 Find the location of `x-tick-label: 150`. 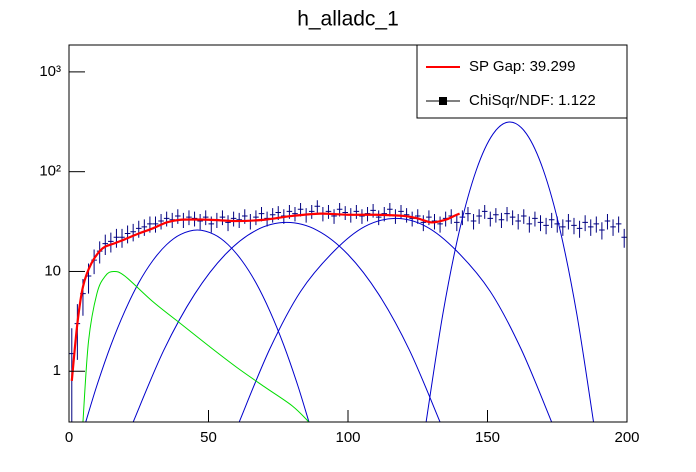

x-tick-label: 150 is located at coordinates (487, 437).